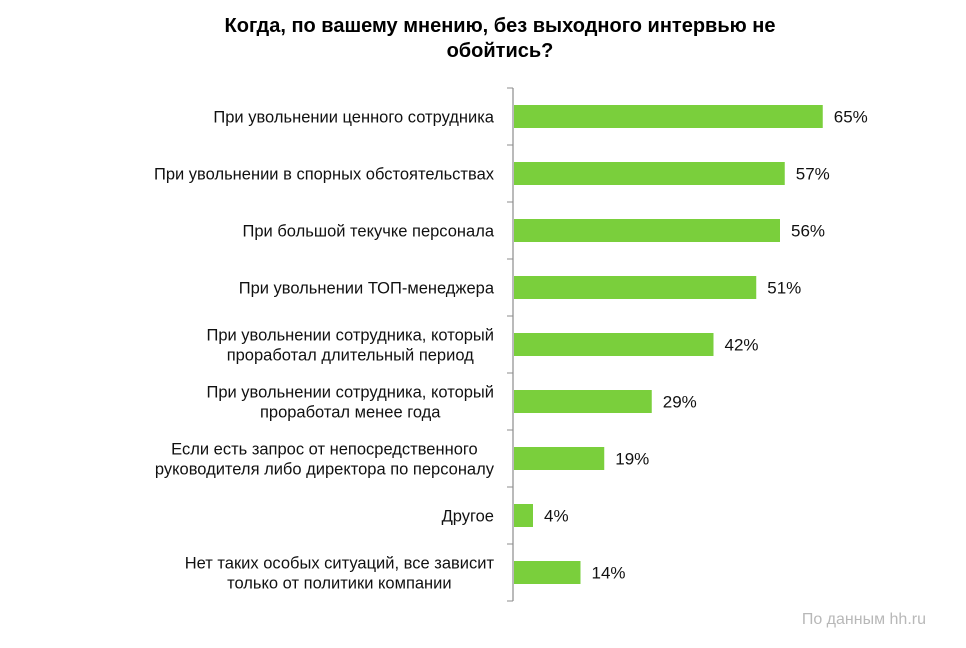 The width and height of the screenshot is (966, 648). What do you see at coordinates (813, 174) in the screenshot?
I see `value-label: 57%` at bounding box center [813, 174].